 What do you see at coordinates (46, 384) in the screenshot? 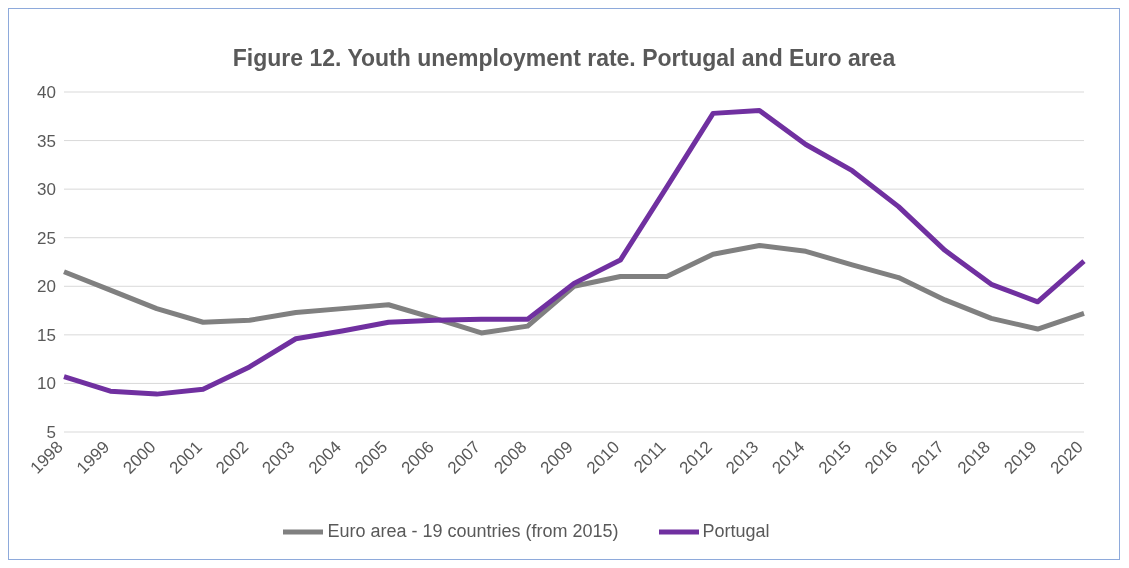
I see `y-tick-label: 10` at bounding box center [46, 384].